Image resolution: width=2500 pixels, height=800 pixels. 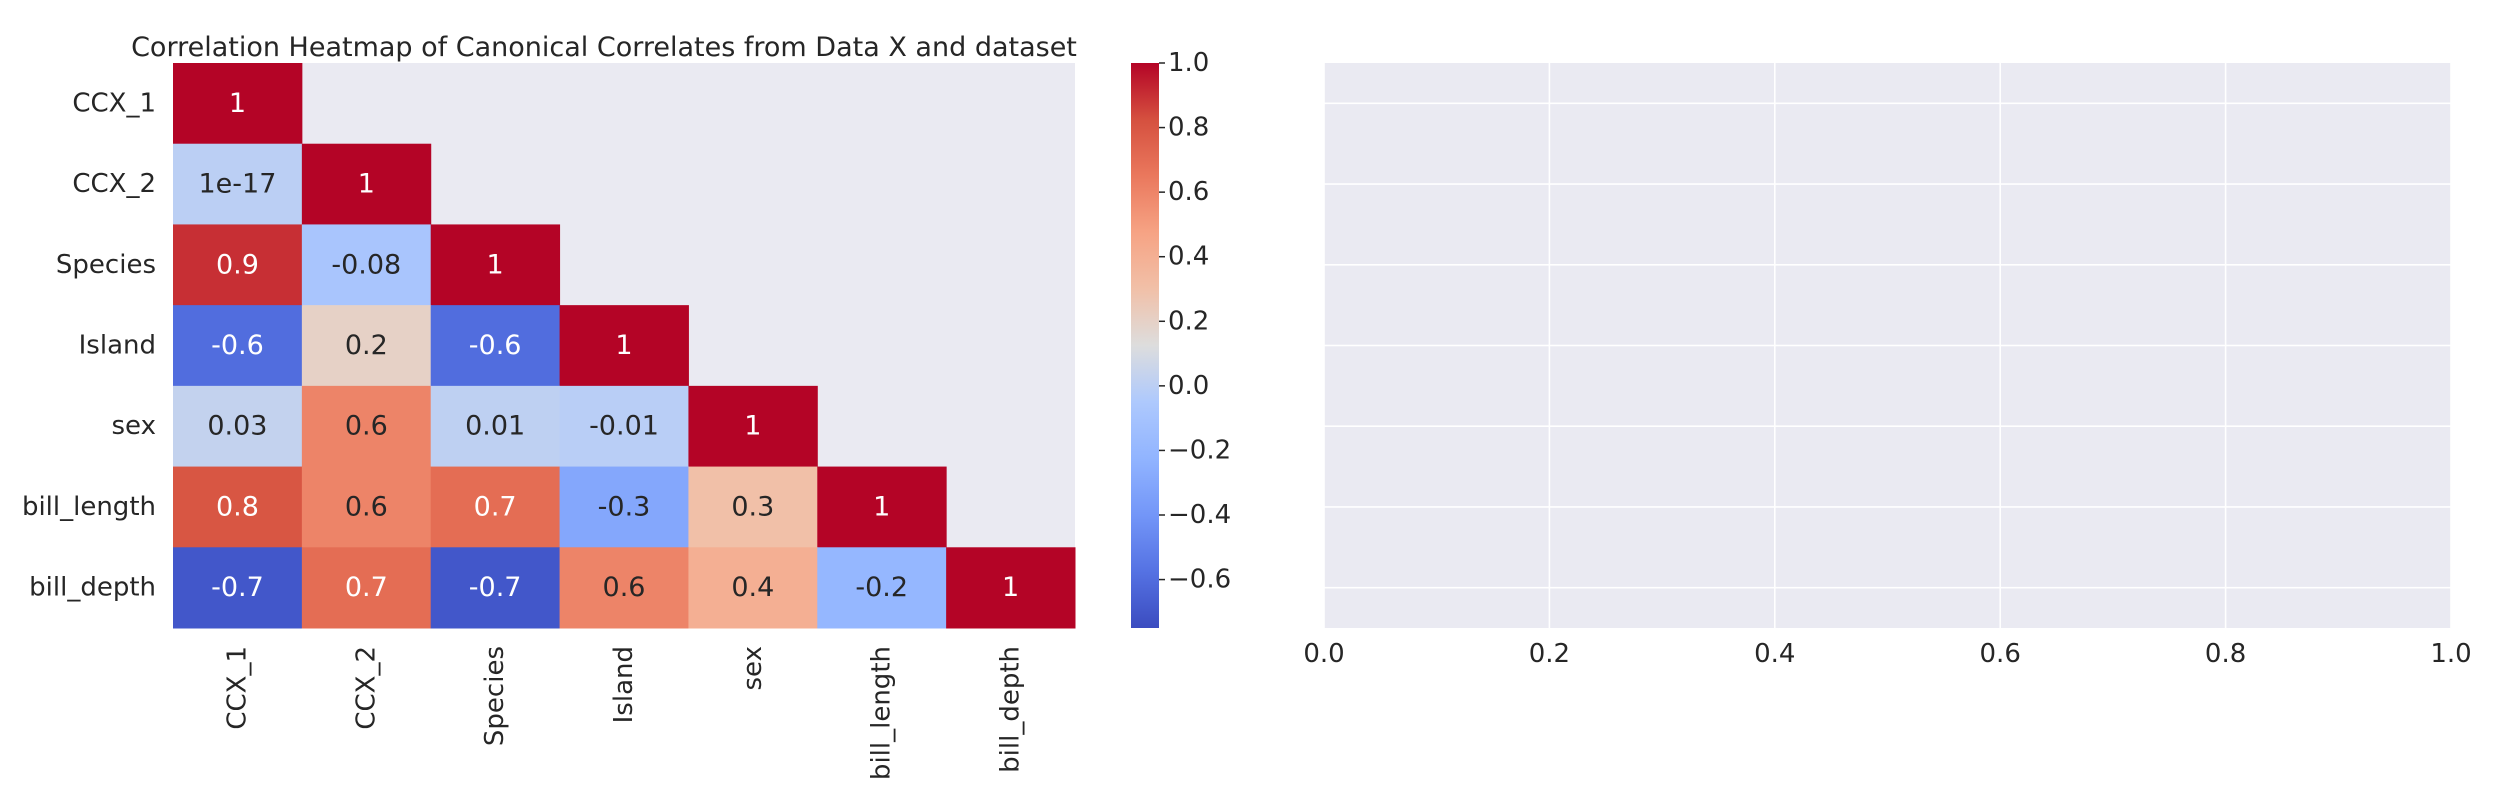 What do you see at coordinates (2225, 654) in the screenshot?
I see `axes-x-tick-label: 0.8` at bounding box center [2225, 654].